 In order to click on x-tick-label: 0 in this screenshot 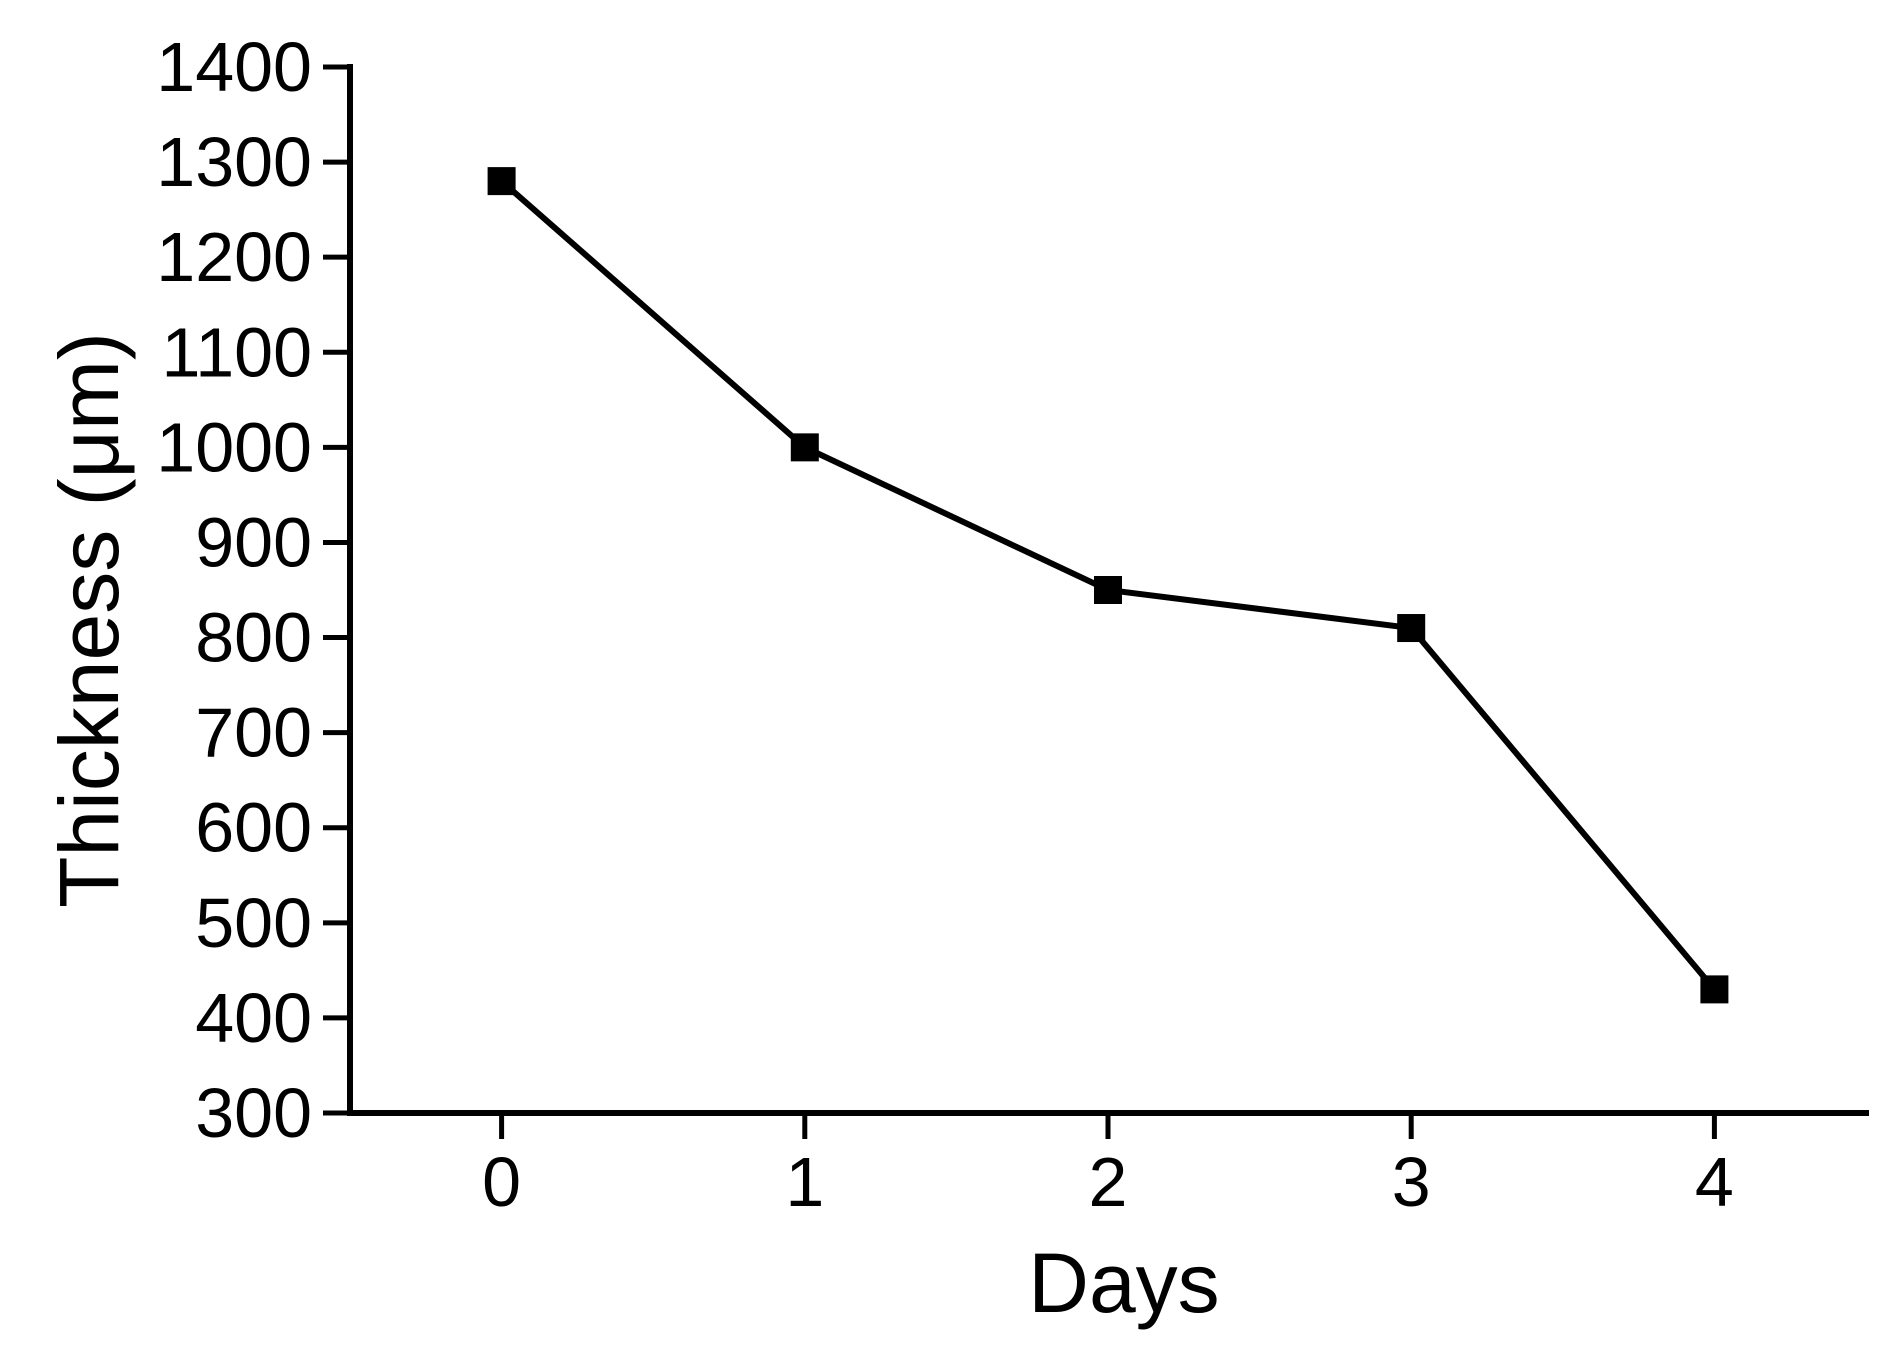, I will do `click(501, 1182)`.